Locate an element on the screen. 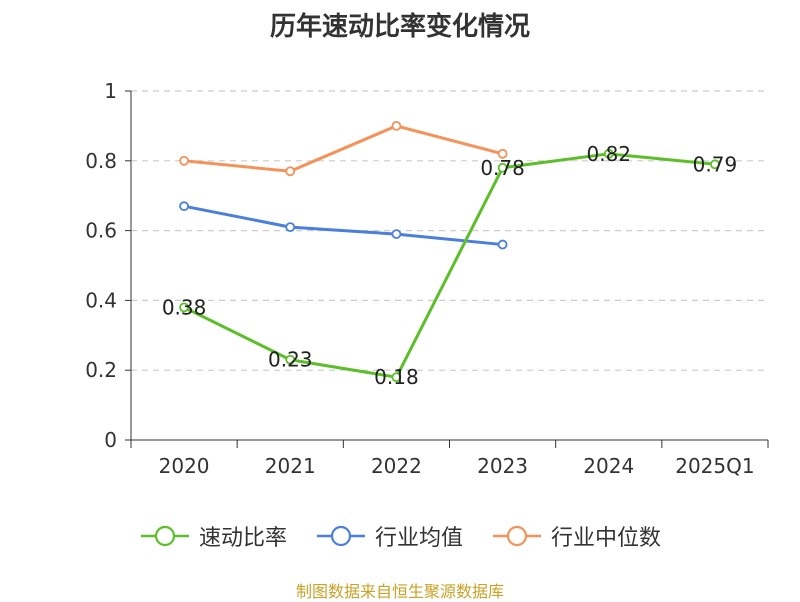 This screenshot has height=602, width=800. data-label: 0.38 is located at coordinates (184, 307).